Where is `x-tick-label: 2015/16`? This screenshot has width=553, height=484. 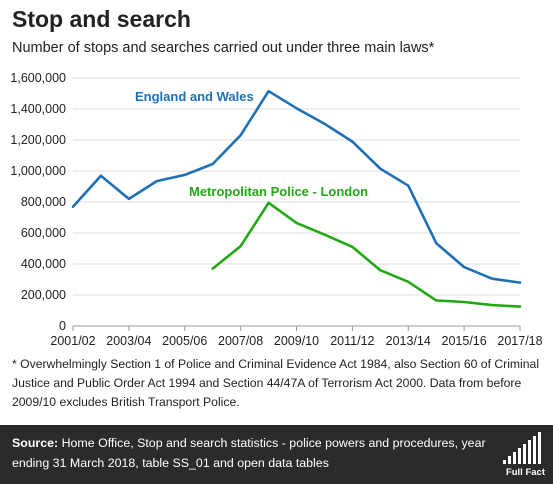
x-tick-label: 2015/16 is located at coordinates (464, 339).